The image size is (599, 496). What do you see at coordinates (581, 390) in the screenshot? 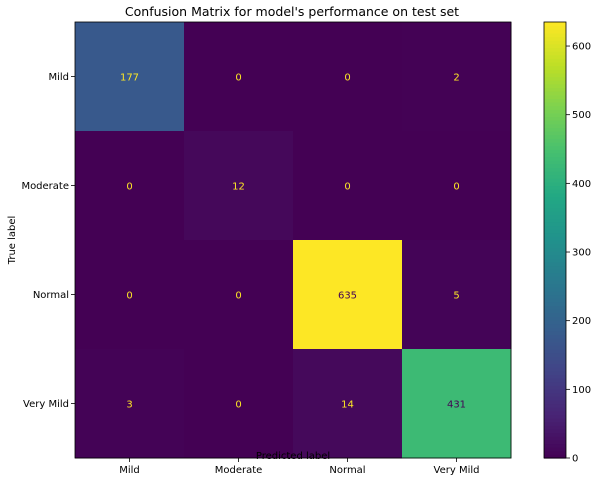
I see `colorbar-tick-label: 100` at bounding box center [581, 390].